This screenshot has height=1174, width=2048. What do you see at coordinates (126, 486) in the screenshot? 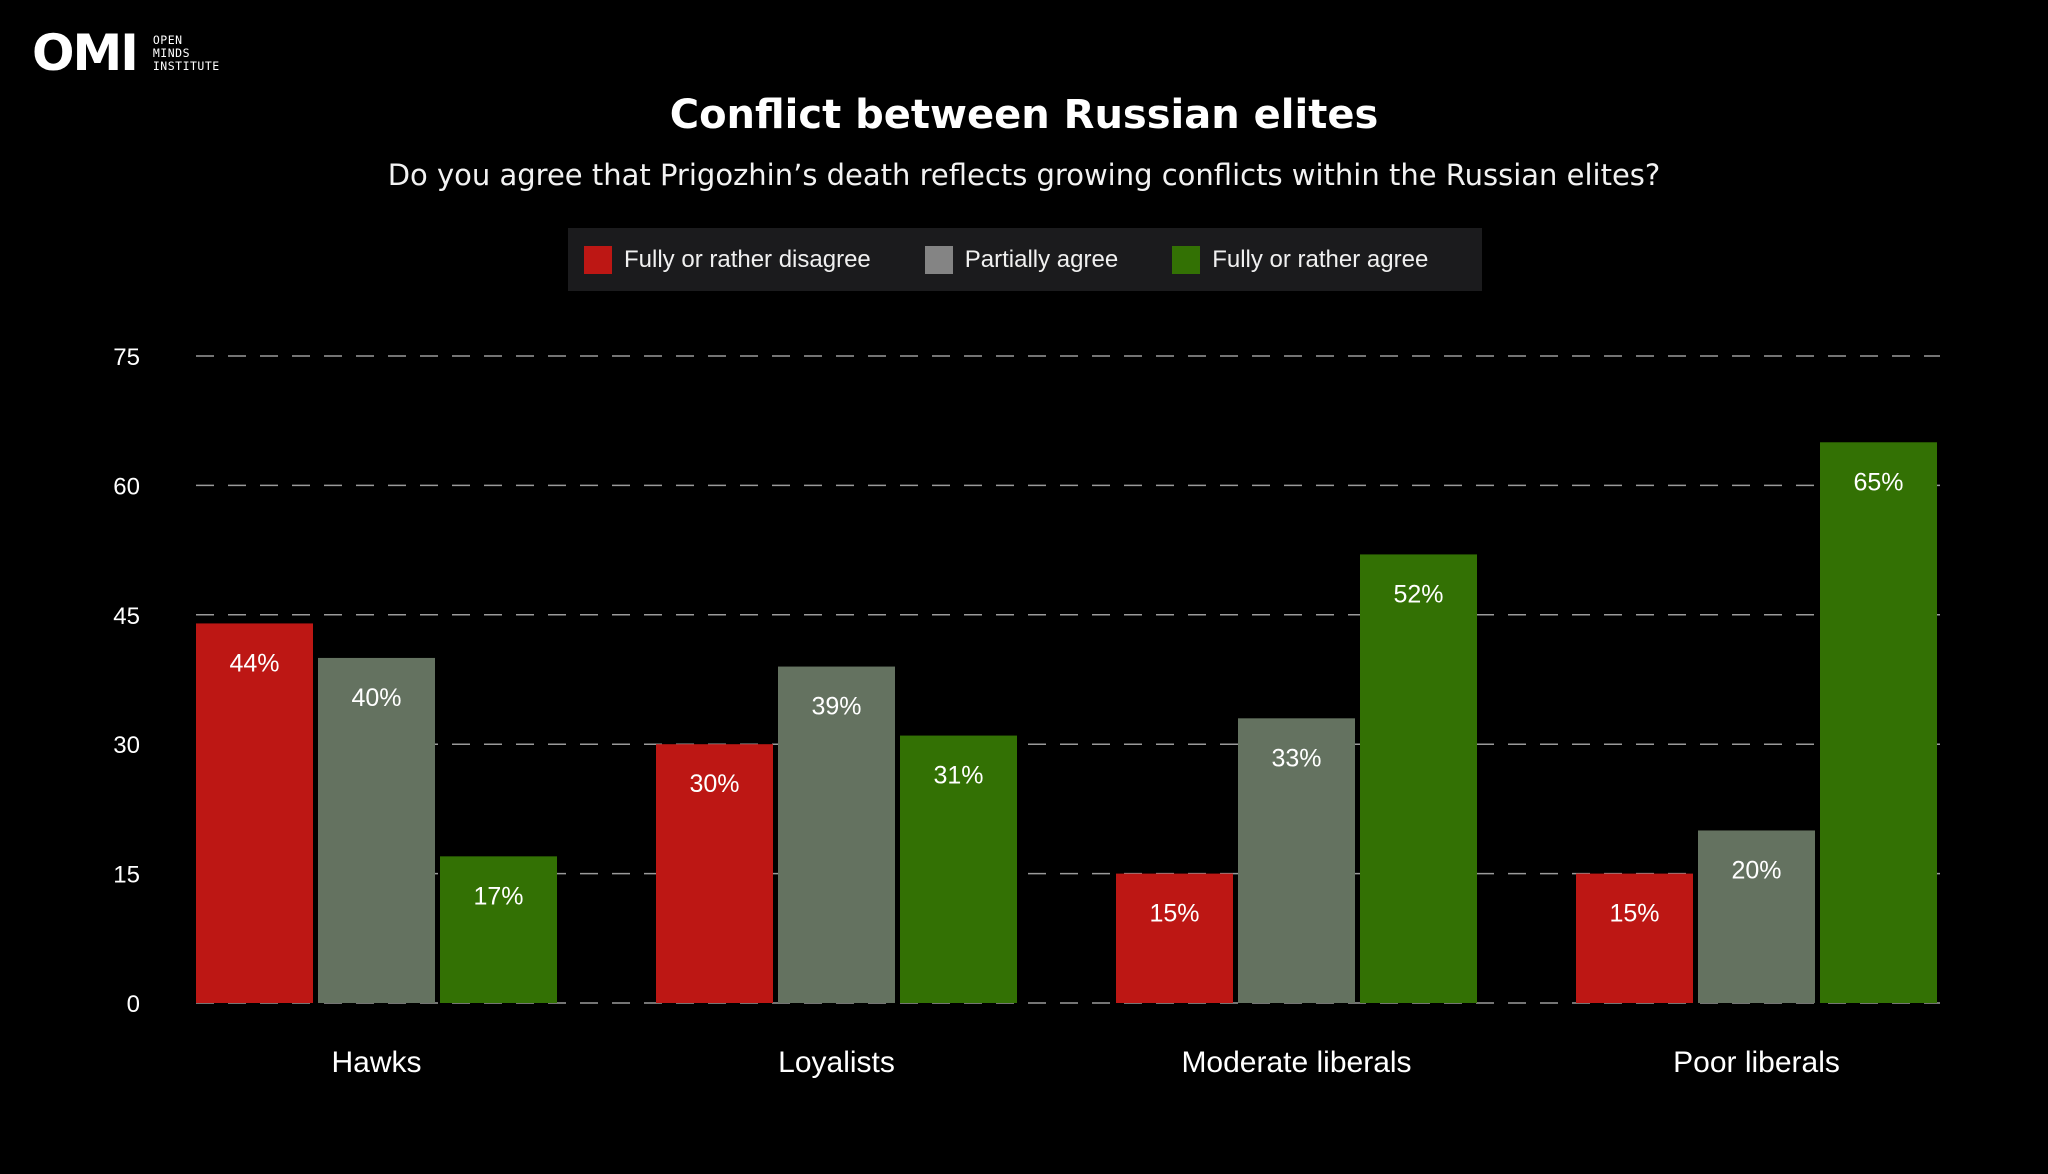
I see `y-tick-label-60: 60` at bounding box center [126, 486].